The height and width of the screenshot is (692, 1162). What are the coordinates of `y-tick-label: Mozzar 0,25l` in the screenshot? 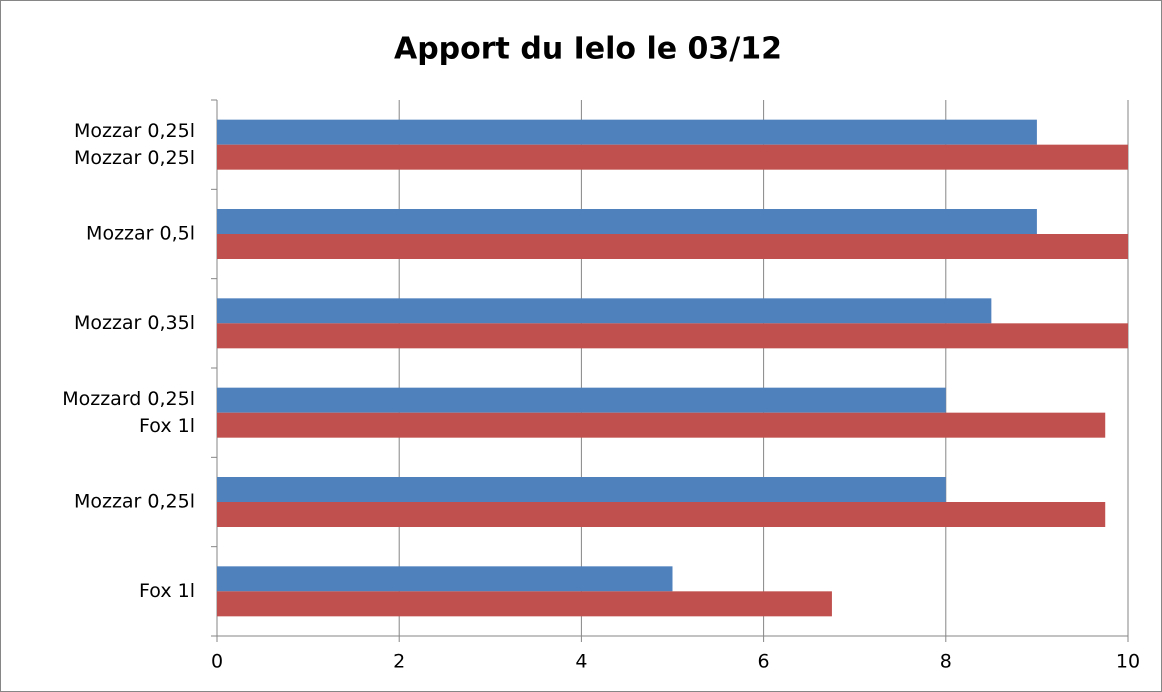 It's located at (134, 502).